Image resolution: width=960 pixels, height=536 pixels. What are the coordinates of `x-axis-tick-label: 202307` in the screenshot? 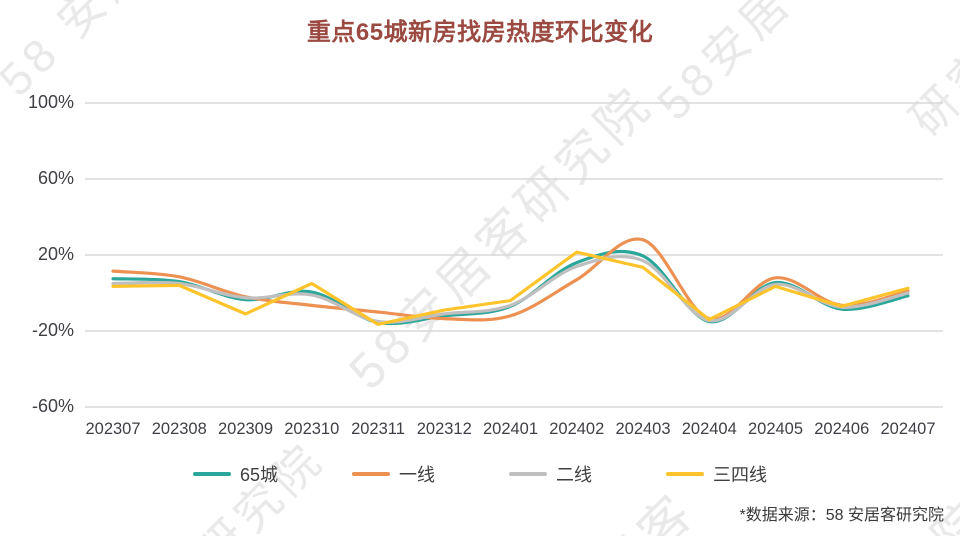 It's located at (113, 429).